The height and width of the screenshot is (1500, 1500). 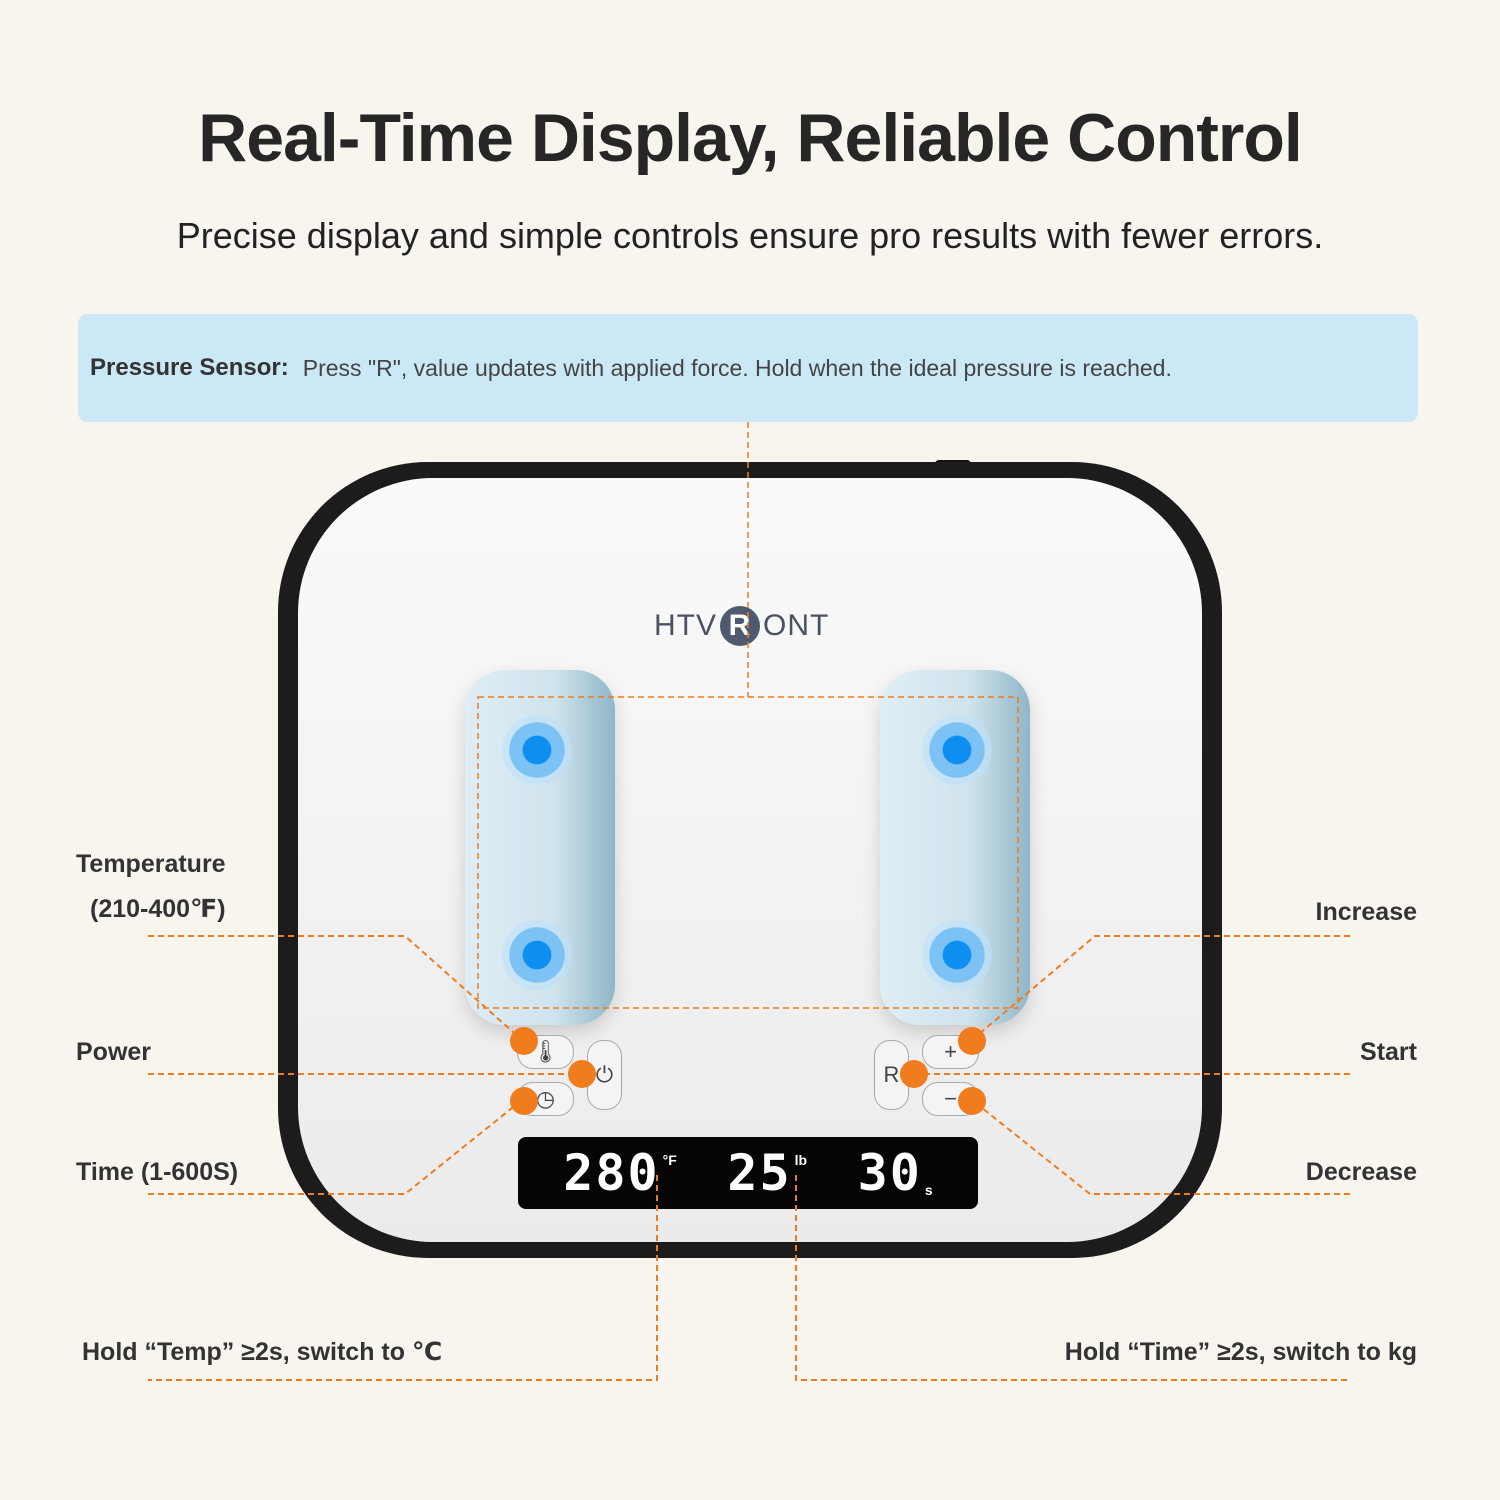 What do you see at coordinates (1388, 1052) in the screenshot?
I see `label-start: Start` at bounding box center [1388, 1052].